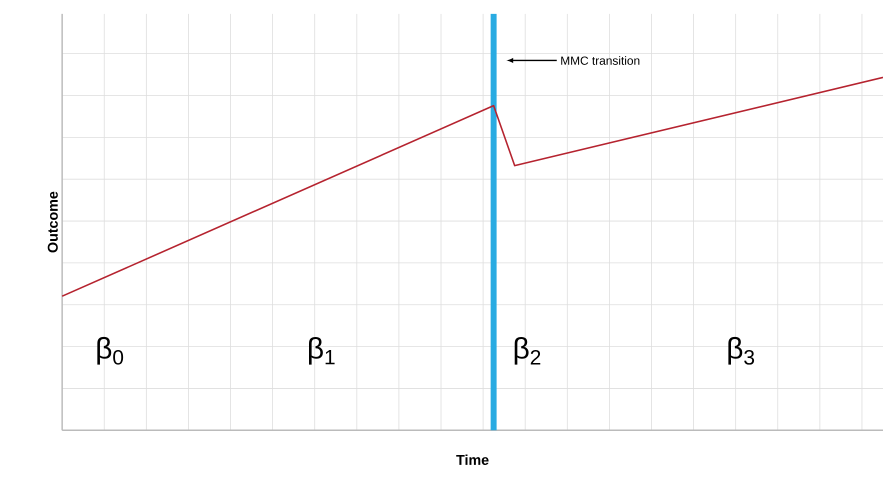 The image size is (883, 480). What do you see at coordinates (741, 350) in the screenshot?
I see `annotation: β$_{3}$` at bounding box center [741, 350].